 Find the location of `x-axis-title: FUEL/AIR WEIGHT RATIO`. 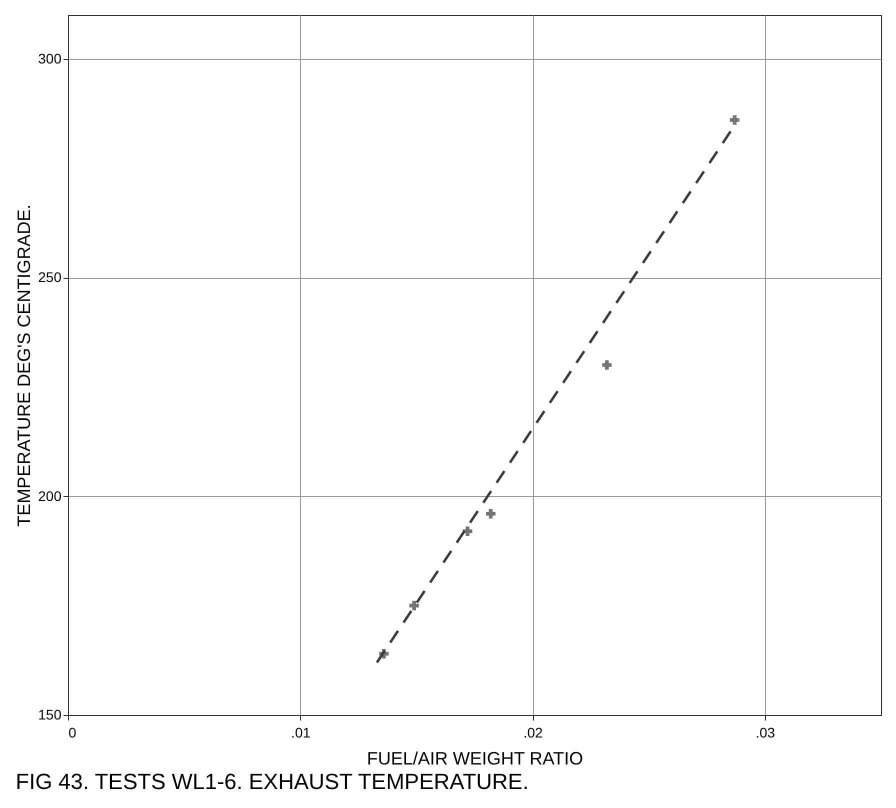

x-axis-title: FUEL/AIR WEIGHT RATIO is located at coordinates (475, 758).